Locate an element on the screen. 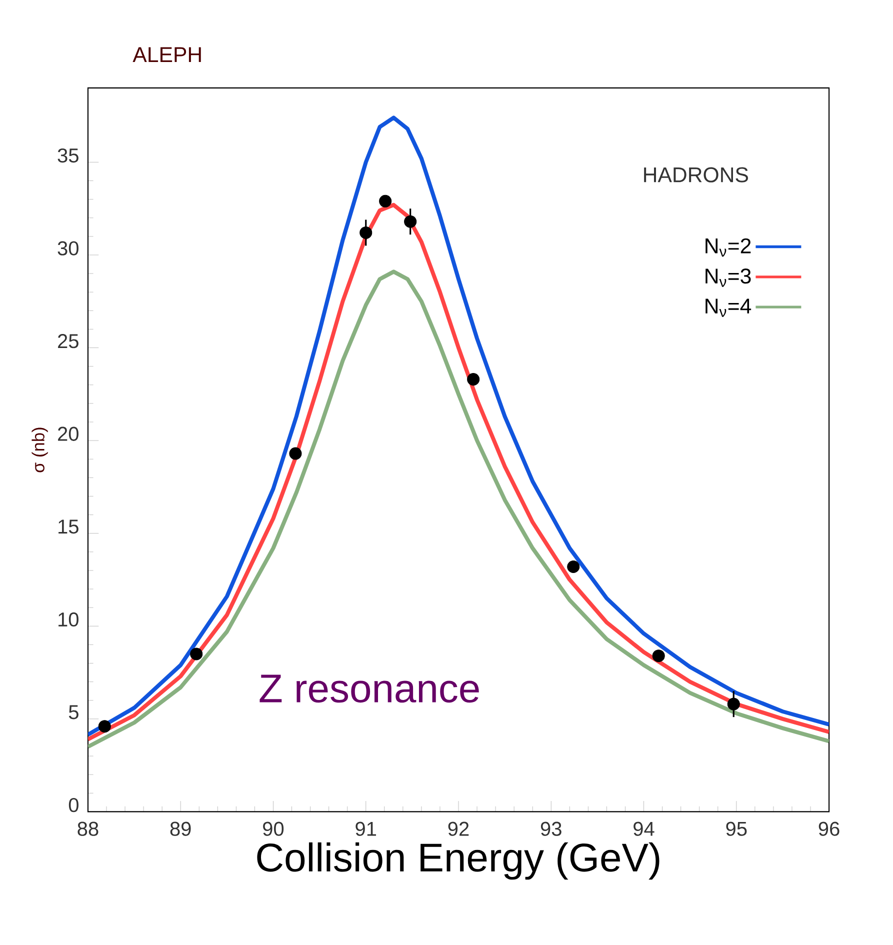  legend-label: N$_{ν}$=4 is located at coordinates (729, 307).